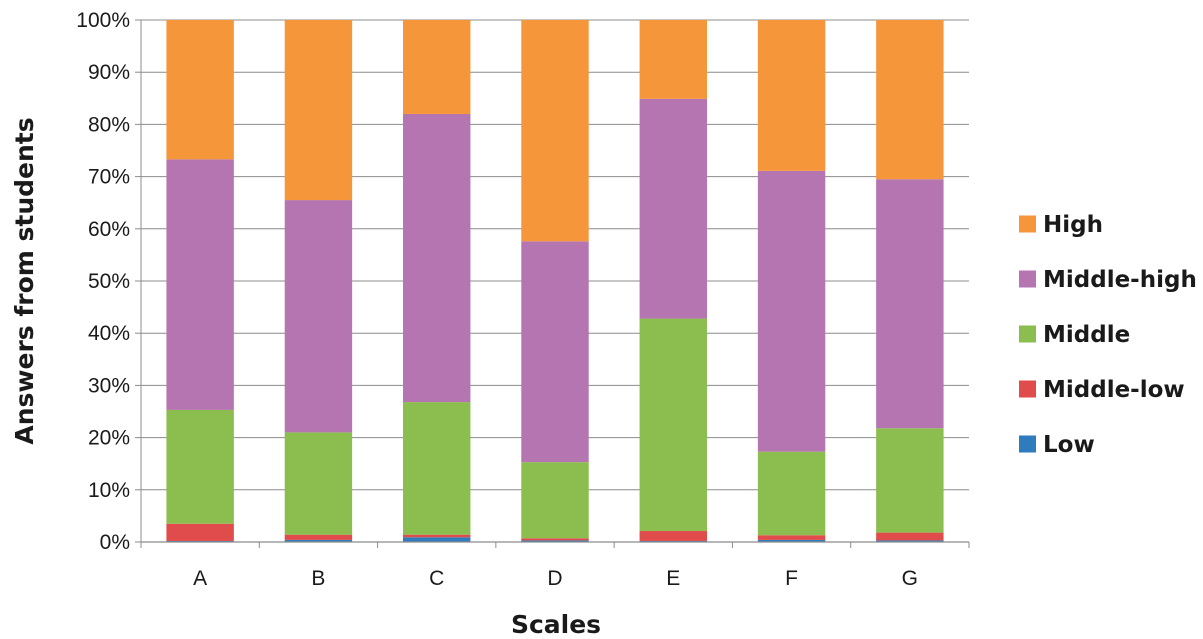 This screenshot has width=1203, height=639. I want to click on legend: High Middle-high Middle Middle-low Low, so click(1108, 335).